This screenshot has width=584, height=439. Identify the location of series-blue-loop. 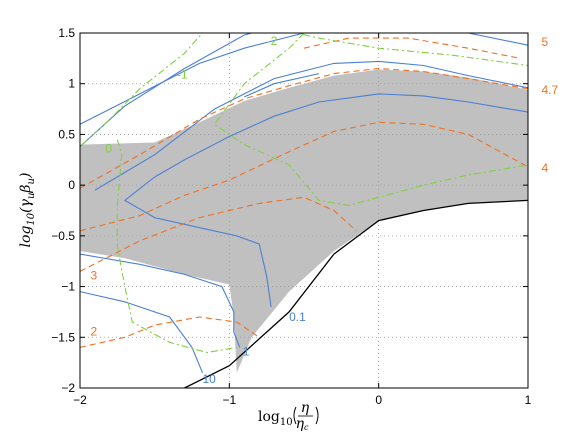
(197, 241).